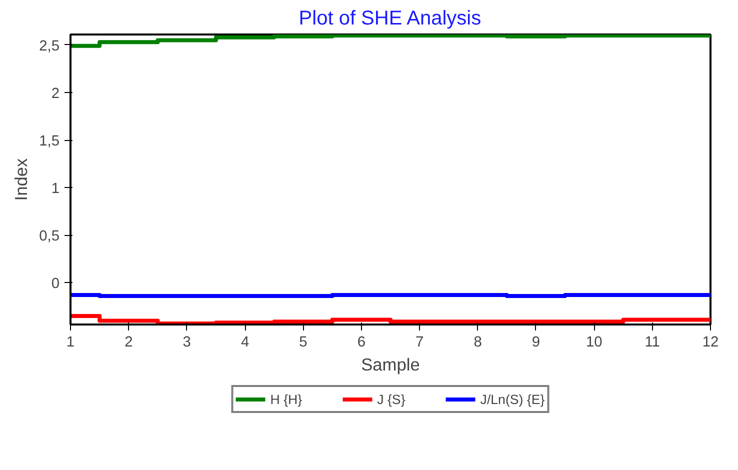 The height and width of the screenshot is (470, 738). What do you see at coordinates (594, 342) in the screenshot?
I see `x-tick-label: 10` at bounding box center [594, 342].